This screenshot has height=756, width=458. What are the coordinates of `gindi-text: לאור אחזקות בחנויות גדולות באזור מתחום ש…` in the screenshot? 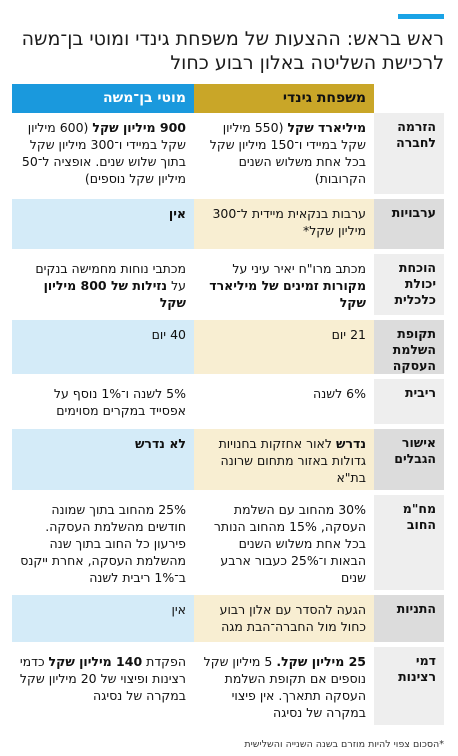 It's located at (292, 460).